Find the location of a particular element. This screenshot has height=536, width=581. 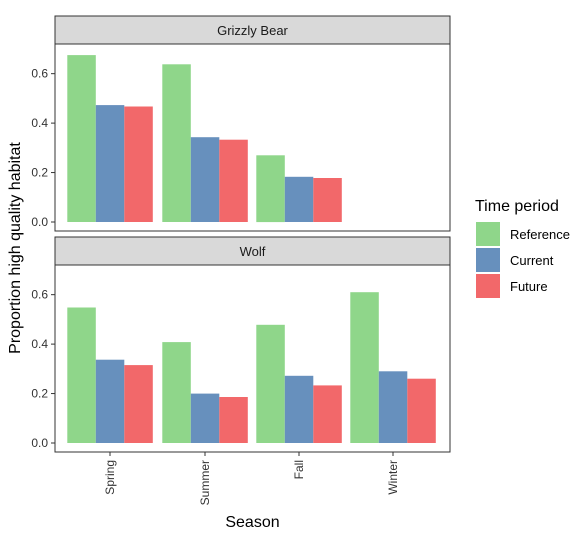

x-tick-label: Summer is located at coordinates (205, 482).